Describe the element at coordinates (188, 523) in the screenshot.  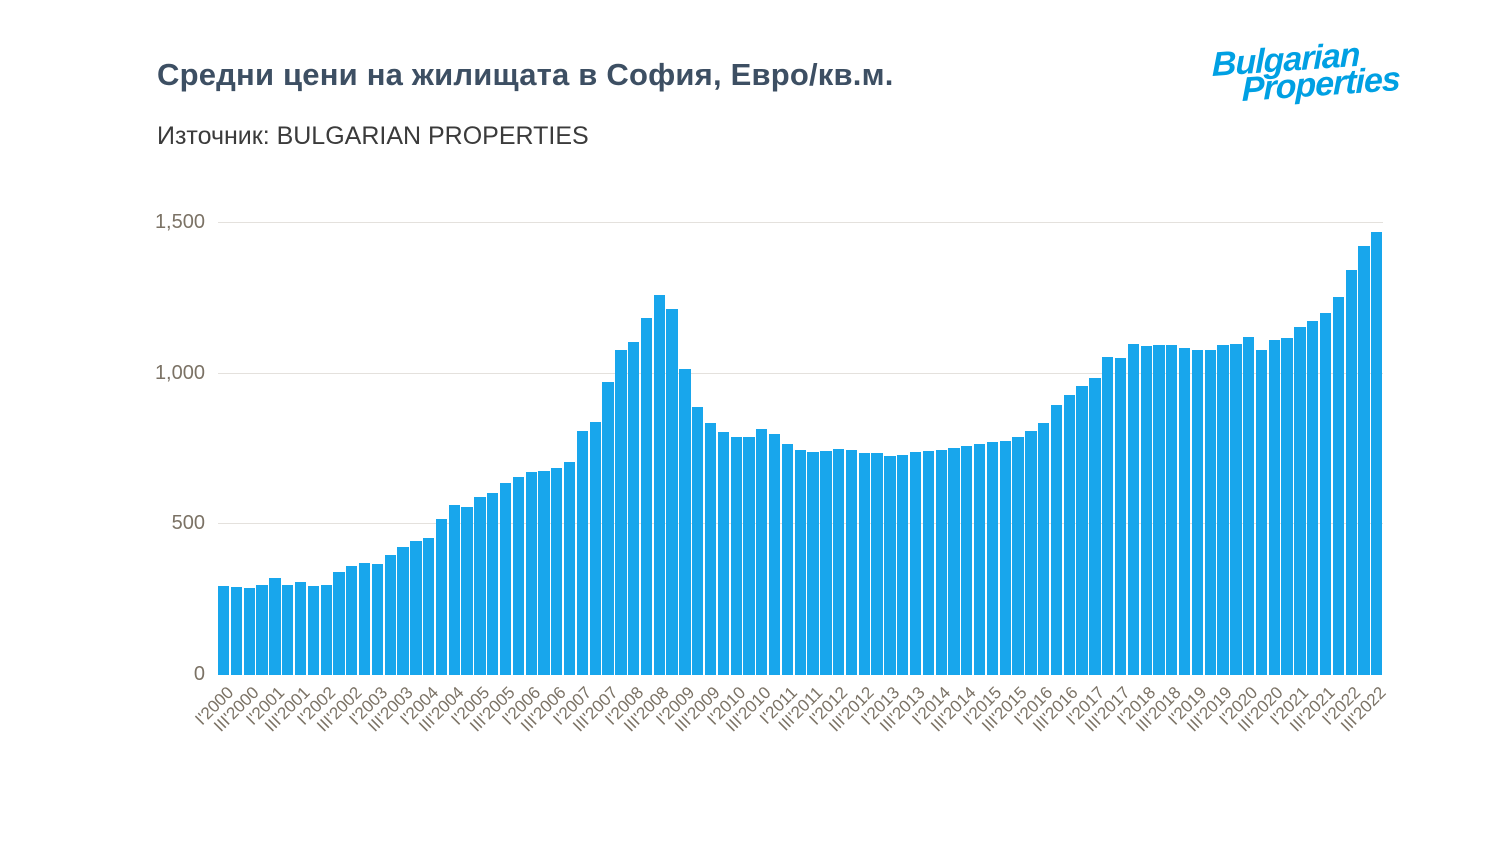
I see `y-tick-label: 500` at that location.